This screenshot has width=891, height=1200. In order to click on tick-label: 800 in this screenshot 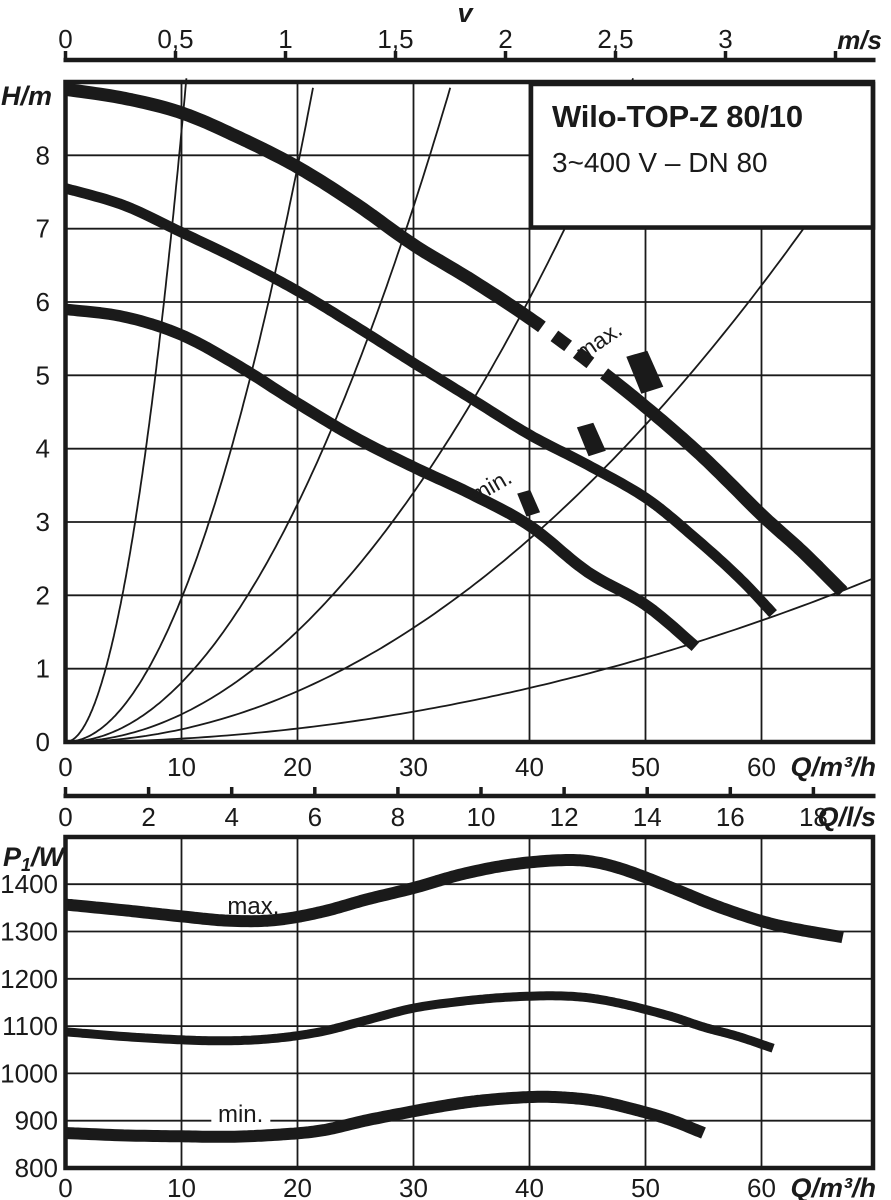, I will do `click(36, 1168)`.